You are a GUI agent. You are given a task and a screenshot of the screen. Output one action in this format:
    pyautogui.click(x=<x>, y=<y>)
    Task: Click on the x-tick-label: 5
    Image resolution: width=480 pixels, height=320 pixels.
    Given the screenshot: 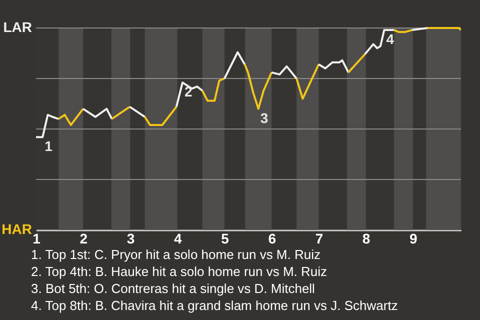 What is the action you would take?
    pyautogui.click(x=225, y=238)
    